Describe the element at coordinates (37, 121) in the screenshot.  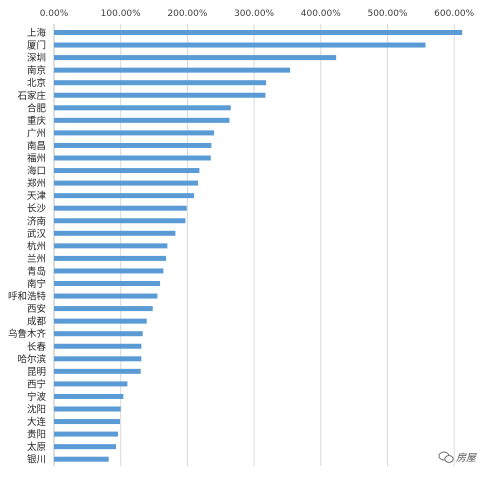
I see `category-label: 重庆` at that location.